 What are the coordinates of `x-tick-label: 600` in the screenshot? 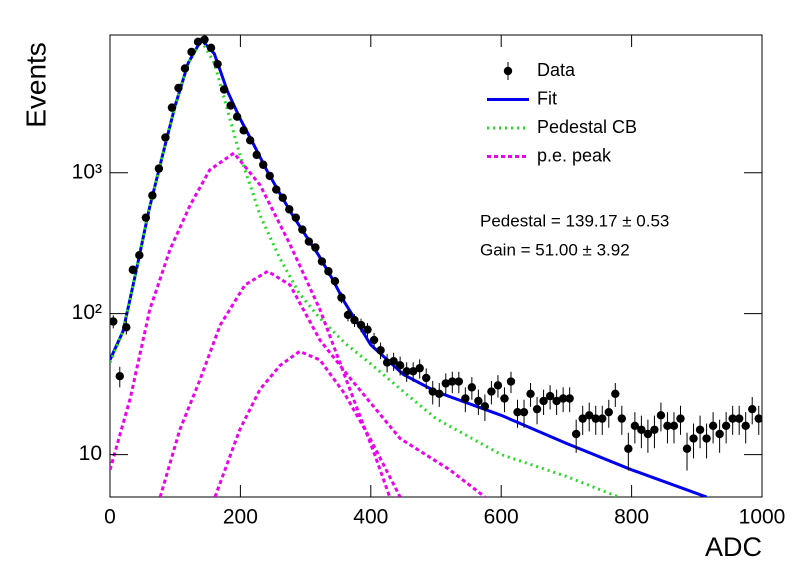 It's located at (501, 517).